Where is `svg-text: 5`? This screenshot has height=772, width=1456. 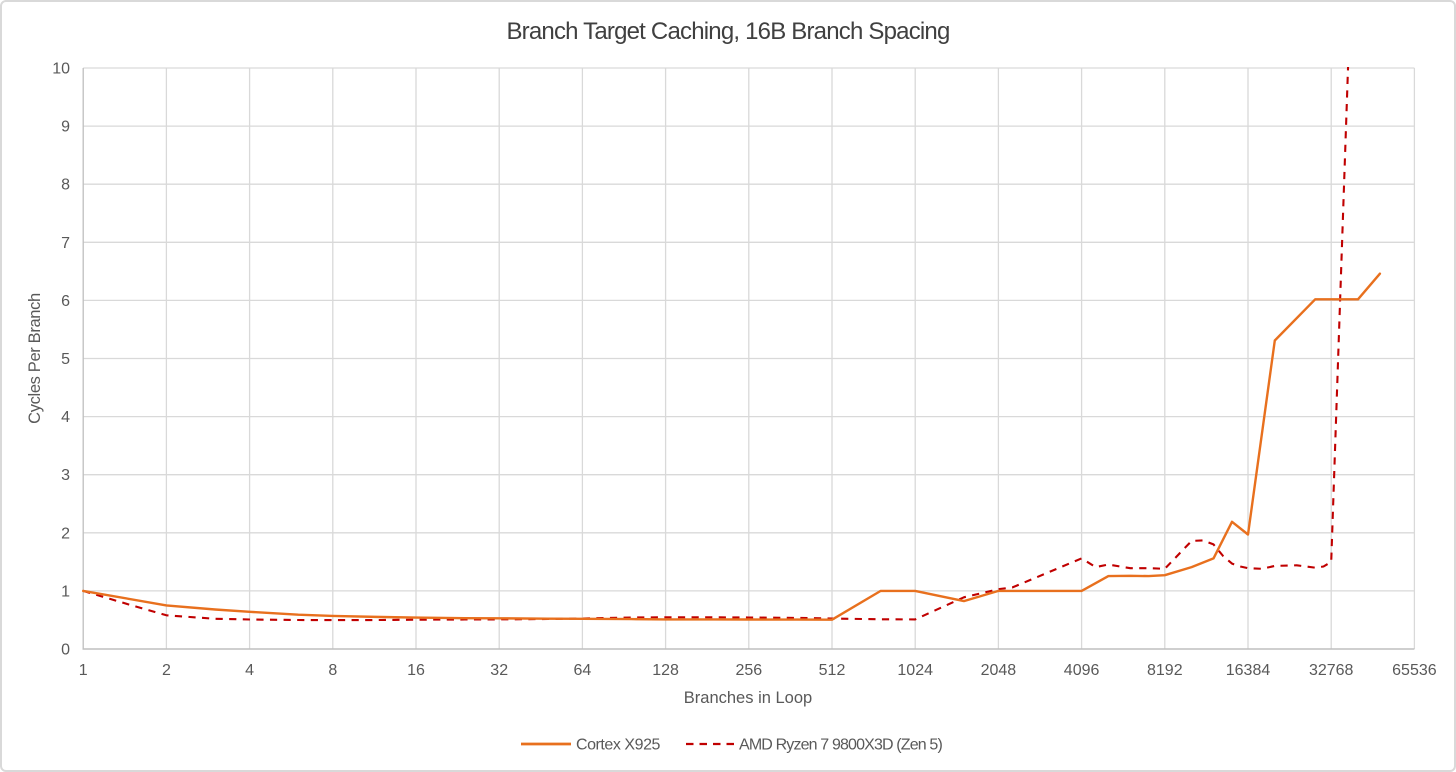
svg-text: 5 is located at coordinates (65, 359).